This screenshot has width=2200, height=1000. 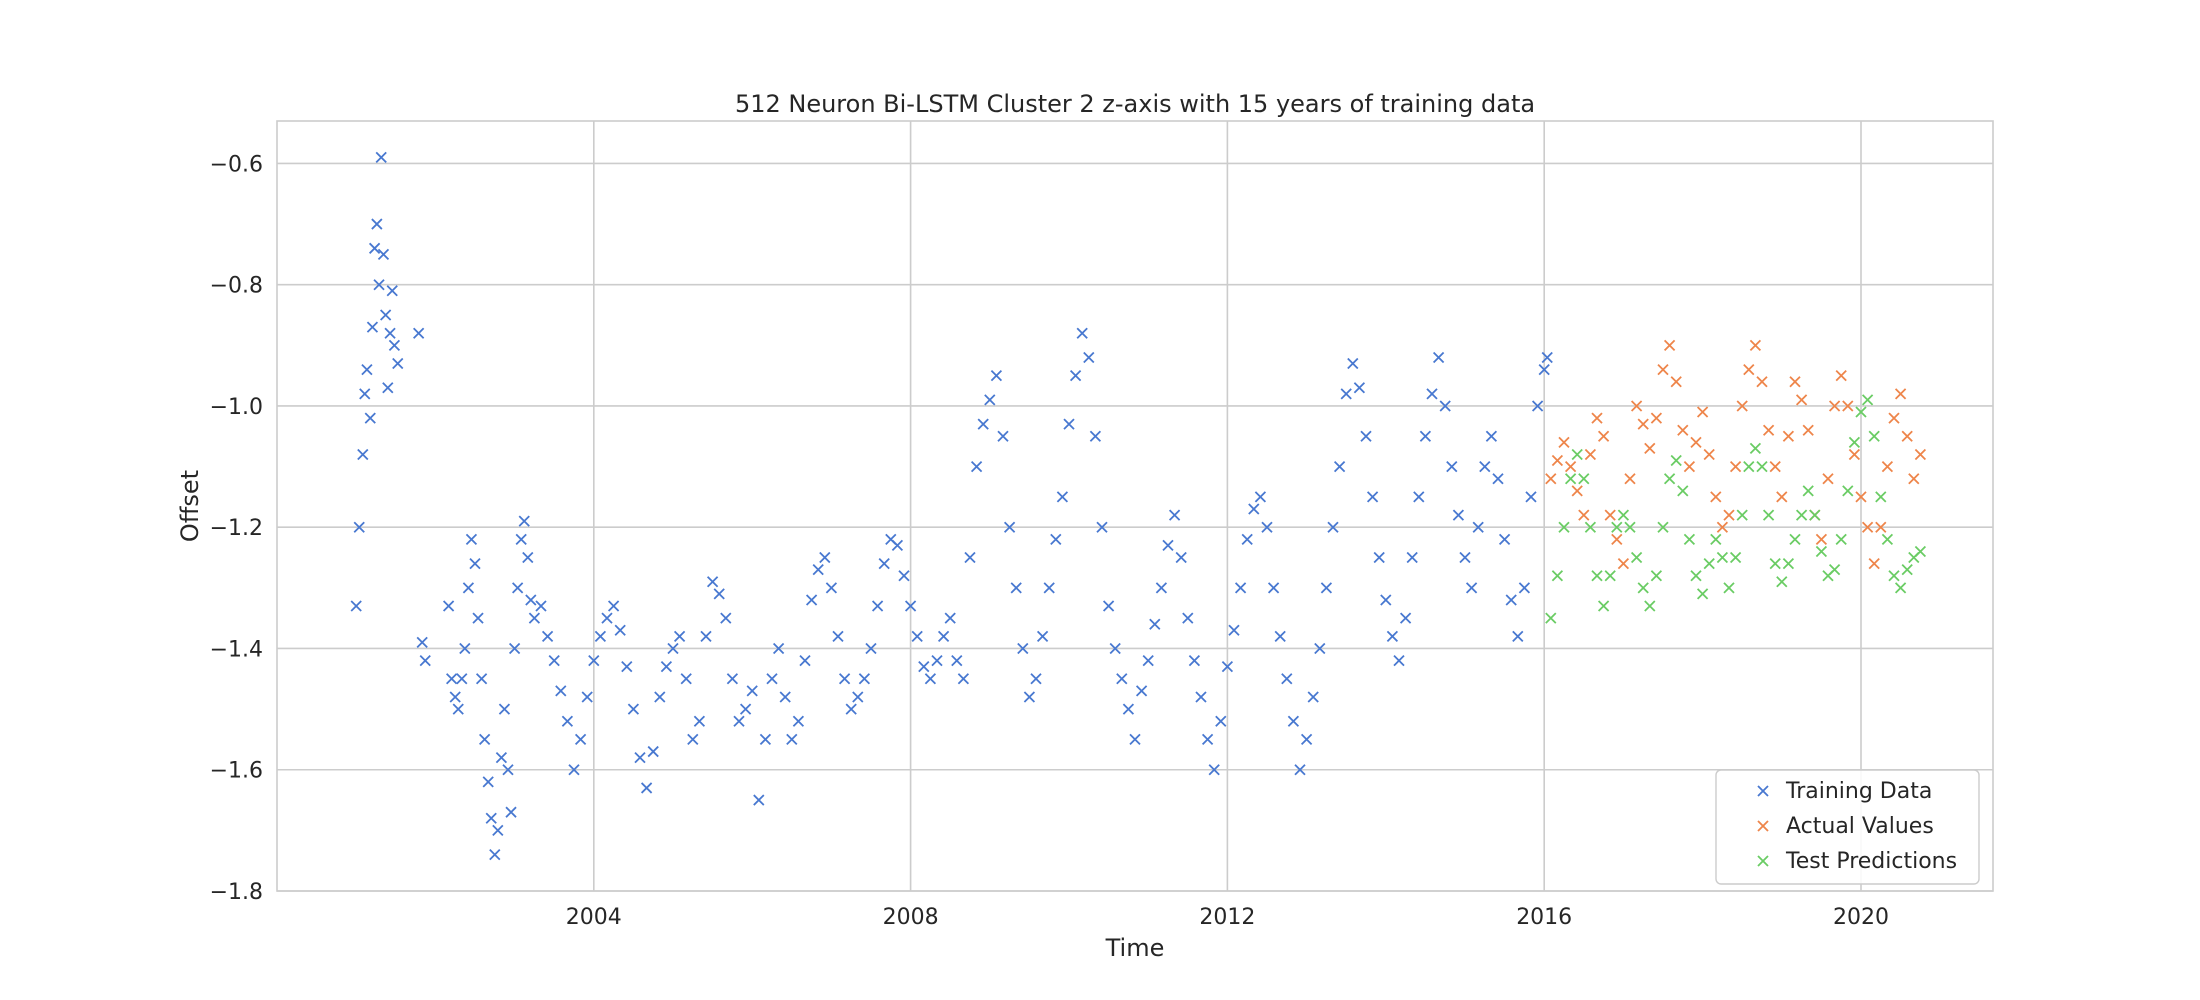 What do you see at coordinates (1763, 826) in the screenshot?
I see `legend-marker-actual-values` at bounding box center [1763, 826].